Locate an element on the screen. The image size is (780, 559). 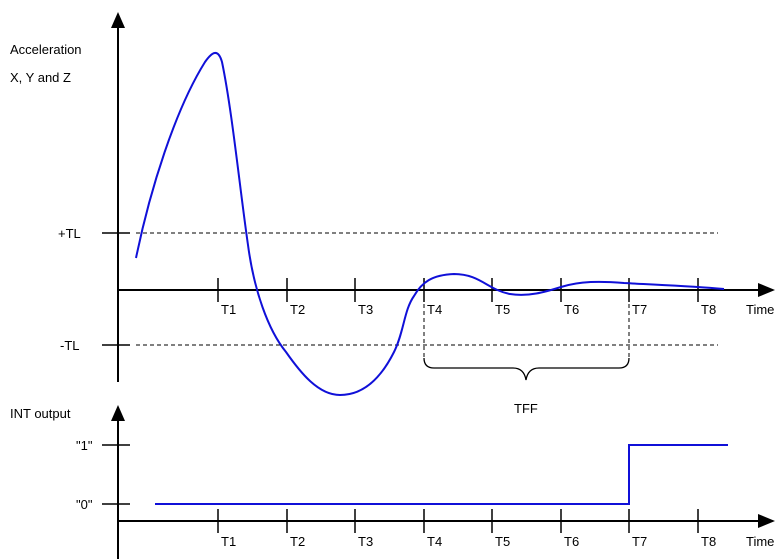
plus-threshold-label: +TL is located at coordinates (69, 233).